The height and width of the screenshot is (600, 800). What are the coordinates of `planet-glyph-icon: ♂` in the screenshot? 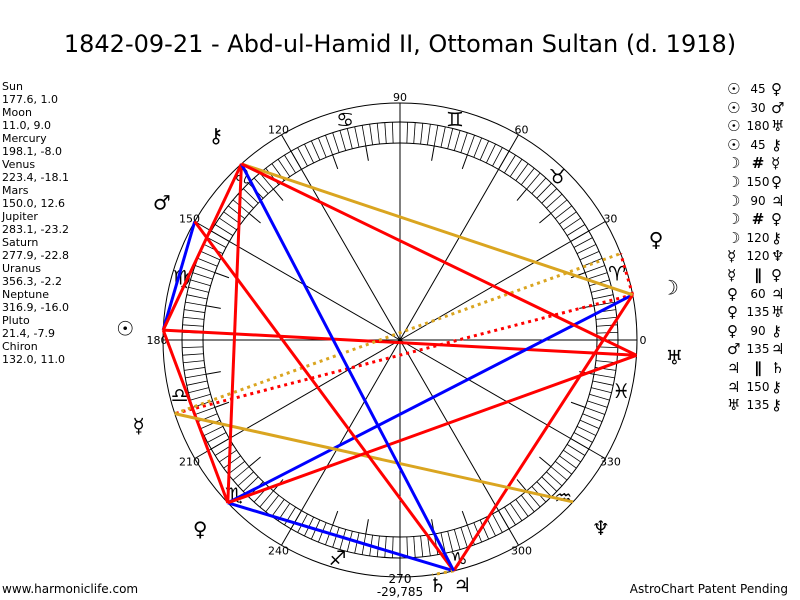 It's located at (778, 107).